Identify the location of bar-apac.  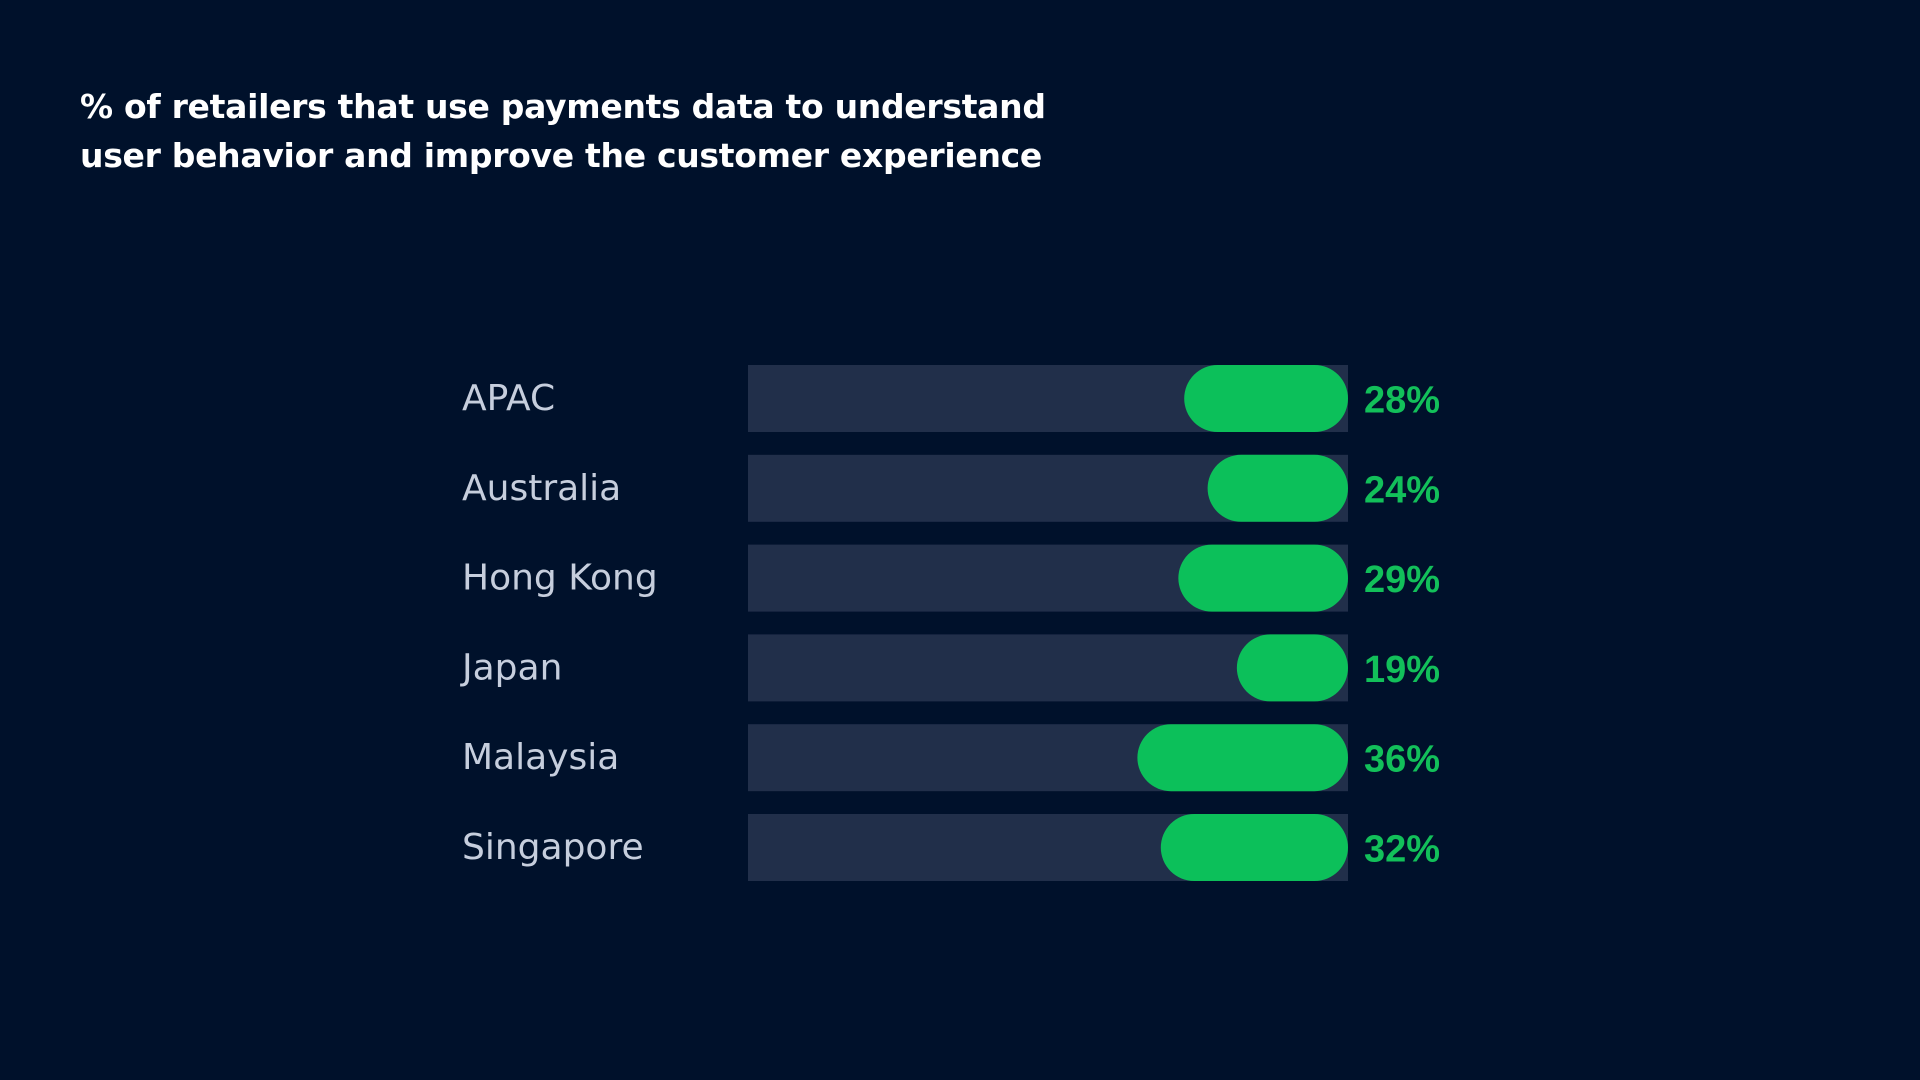
(1266, 398).